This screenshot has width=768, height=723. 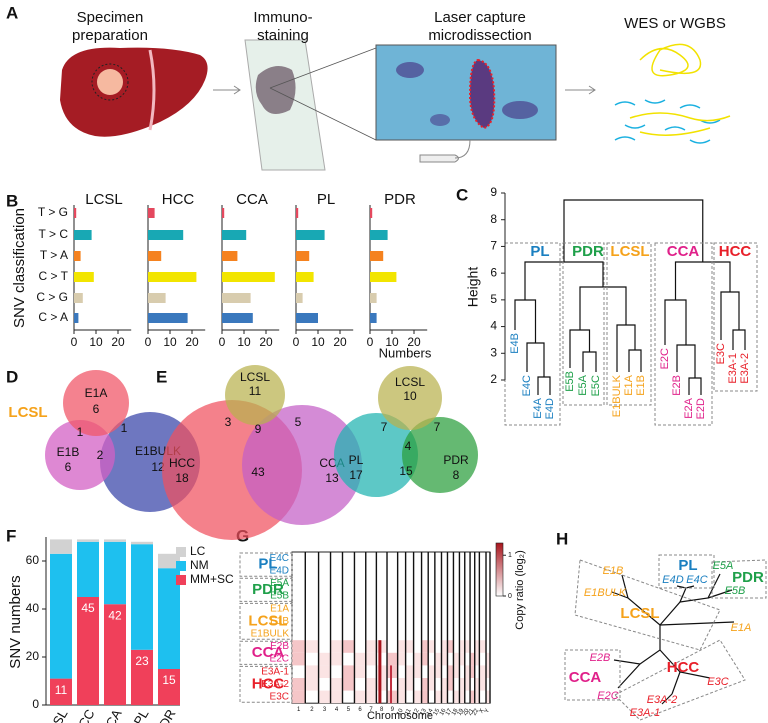 I want to click on chromosome-label: 18, so click(x=455, y=711).